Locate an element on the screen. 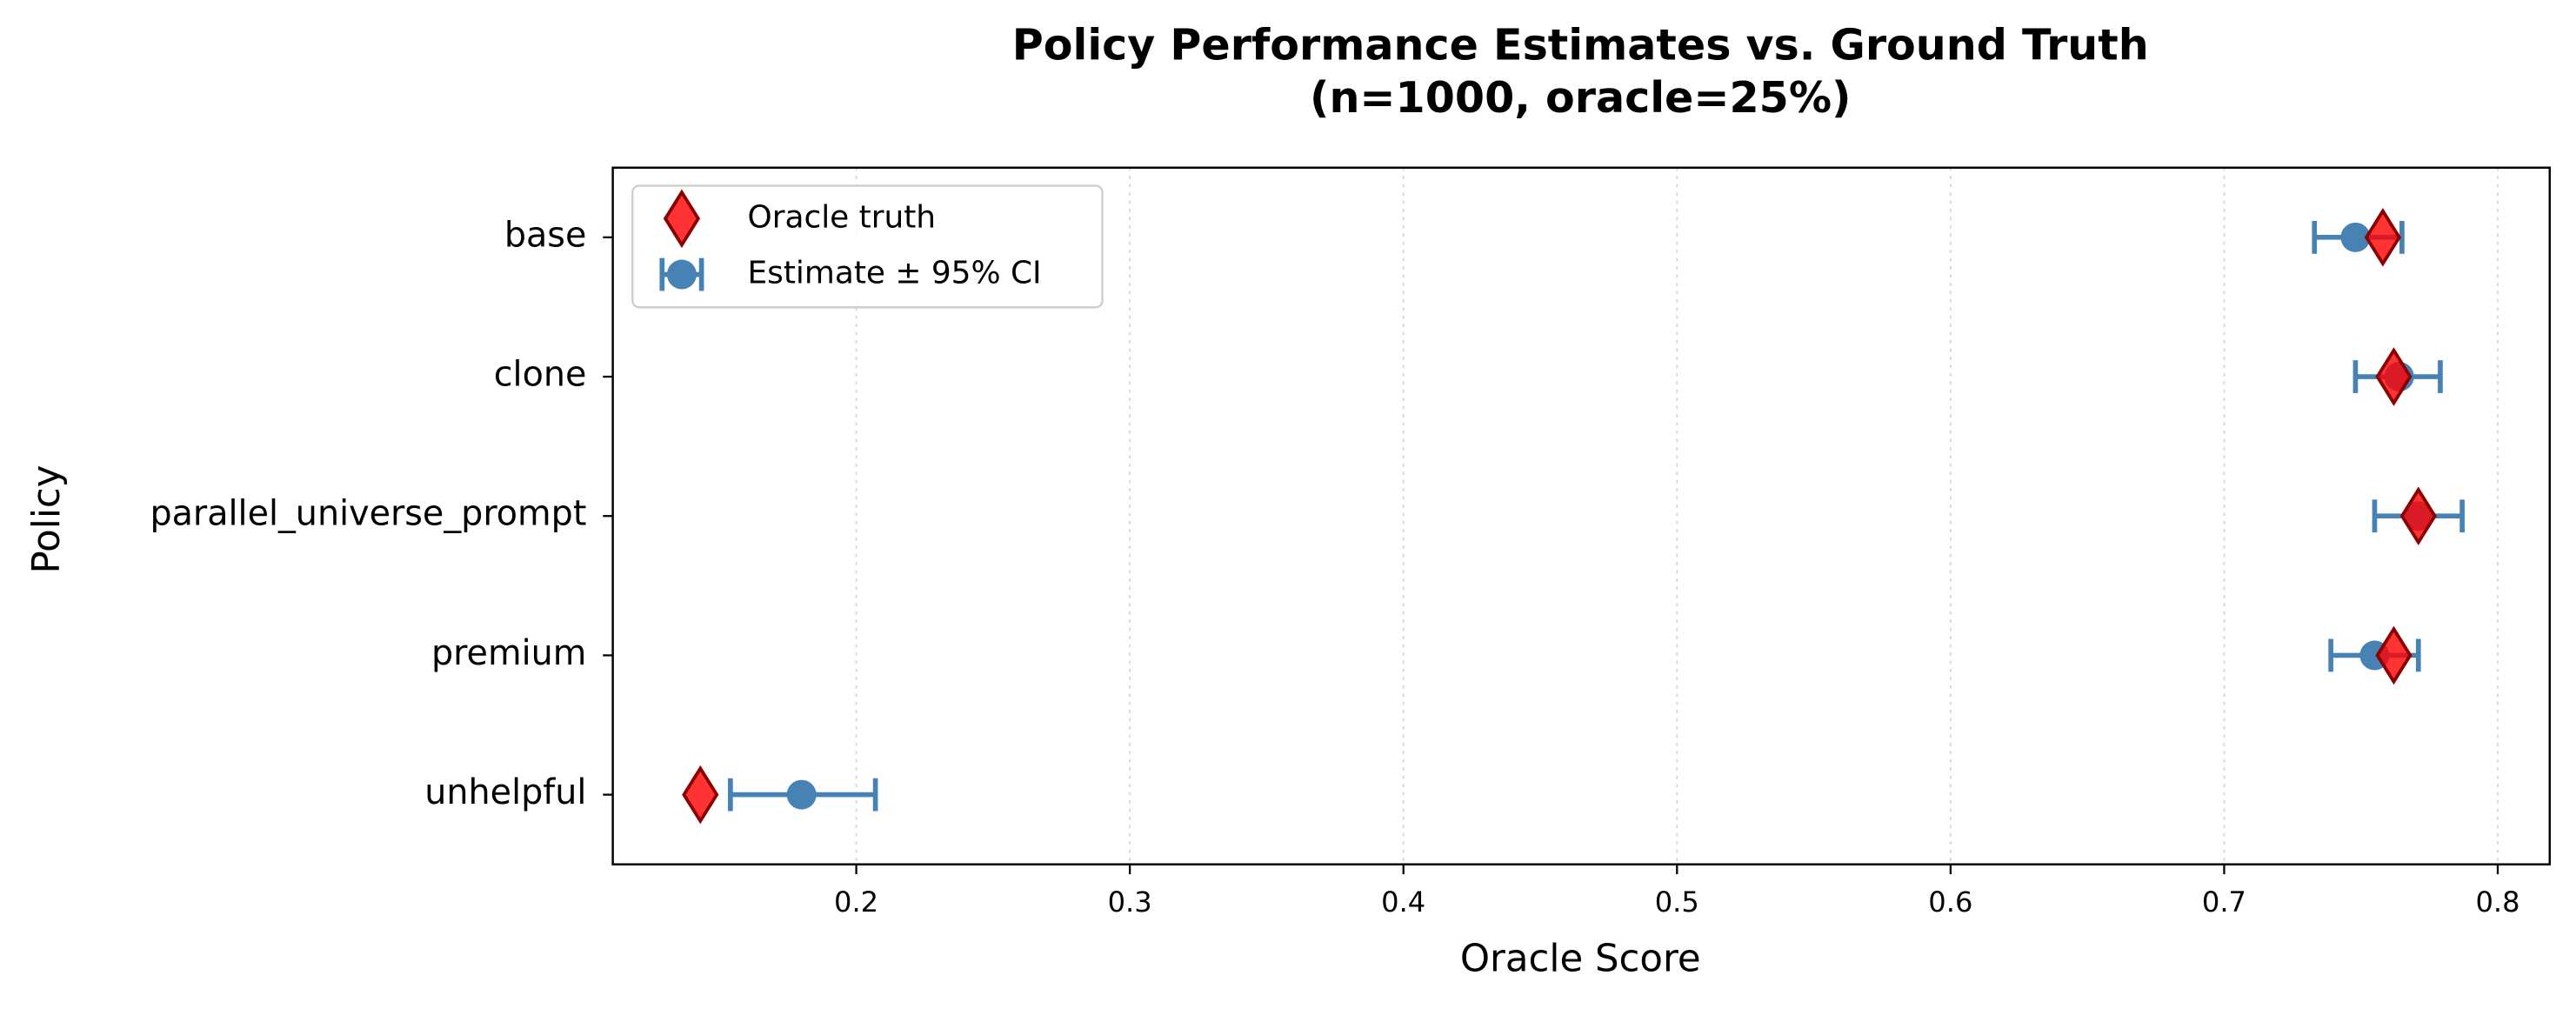 The width and height of the screenshot is (2576, 1009). x-tick-label: 0.4 is located at coordinates (1403, 902).